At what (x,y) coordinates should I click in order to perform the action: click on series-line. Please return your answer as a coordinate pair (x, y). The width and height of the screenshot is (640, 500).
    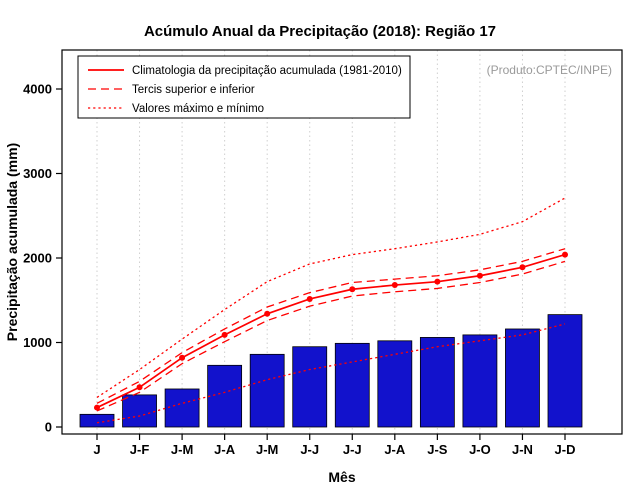
    Looking at the image, I should click on (331, 373).